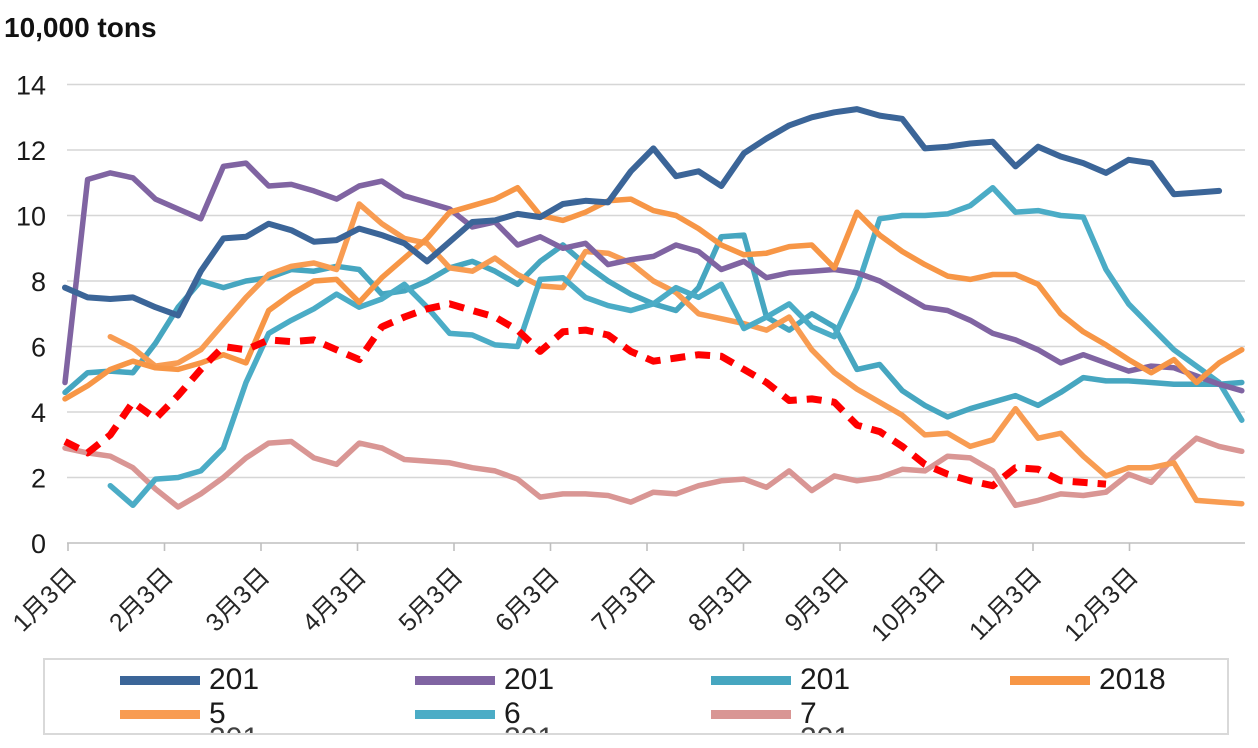 This screenshot has width=1258, height=748. What do you see at coordinates (430, 599) in the screenshot?
I see `x-axis-tick-label: 5月3日` at bounding box center [430, 599].